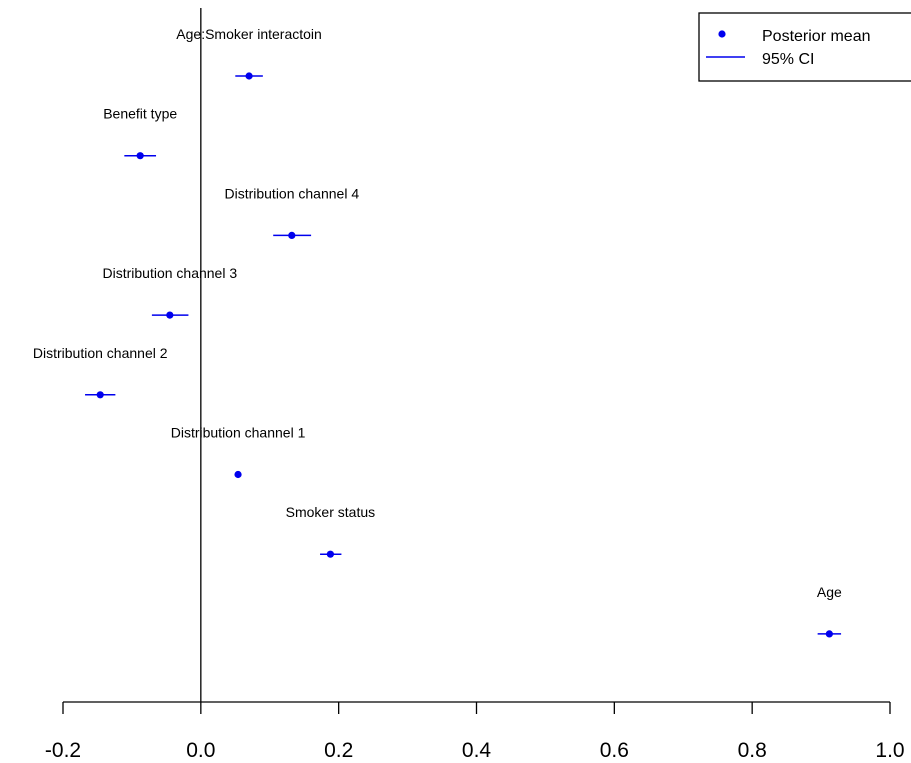  I want to click on legend: Posterior mean 95% CI, so click(804, 47).